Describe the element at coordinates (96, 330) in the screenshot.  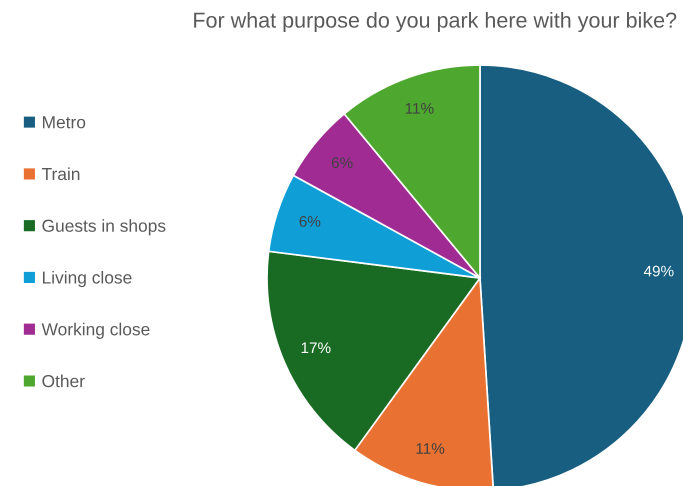
I see `legend-label: Working close` at that location.